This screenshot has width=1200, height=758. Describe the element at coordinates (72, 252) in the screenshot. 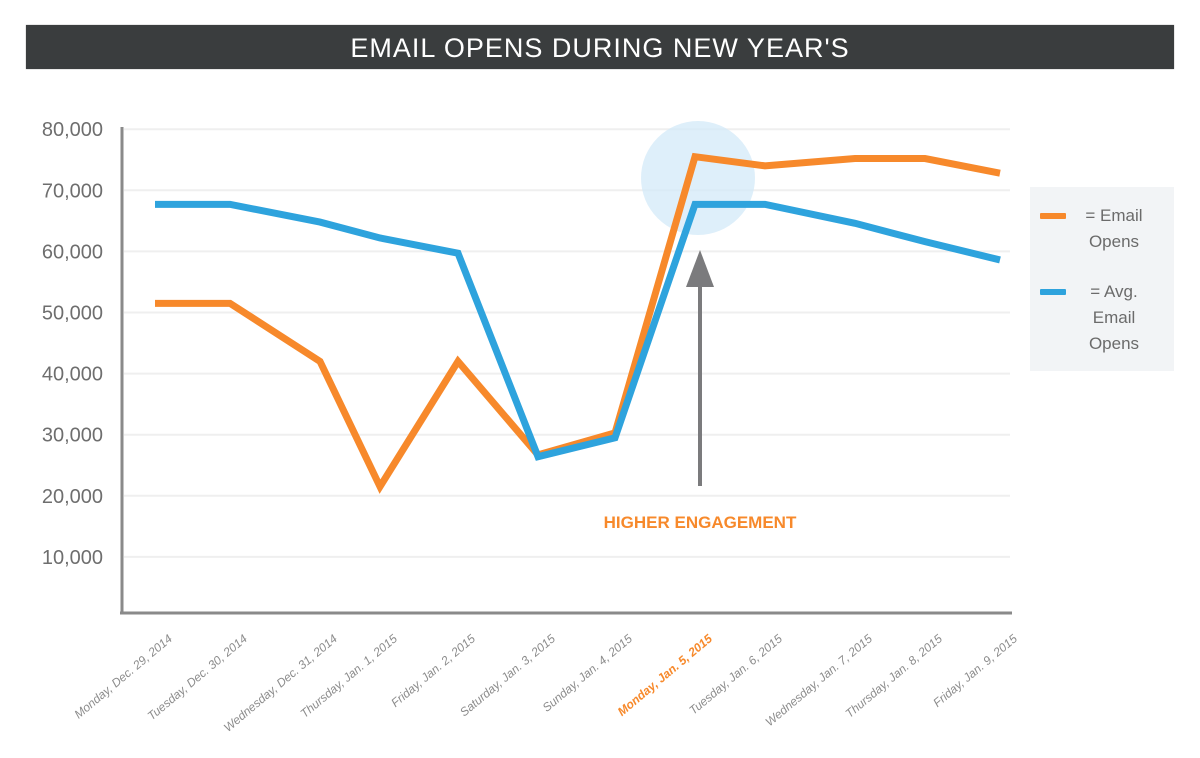

I see `y-tick-label: 60,000` at that location.